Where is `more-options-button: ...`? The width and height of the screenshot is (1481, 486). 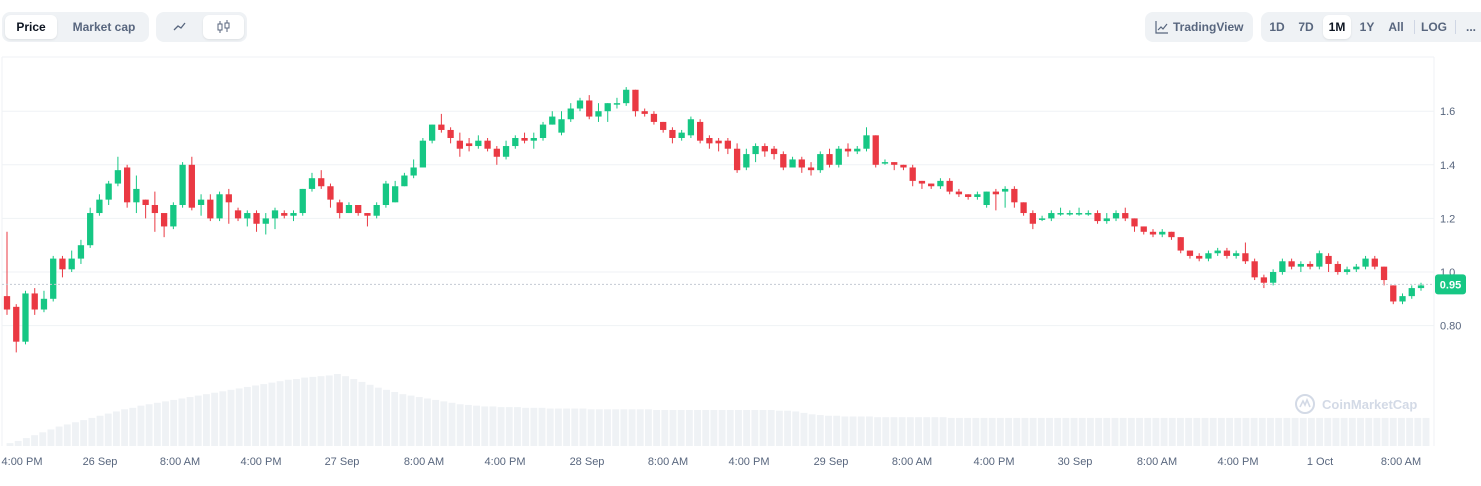 more-options-button: ... is located at coordinates (1470, 27).